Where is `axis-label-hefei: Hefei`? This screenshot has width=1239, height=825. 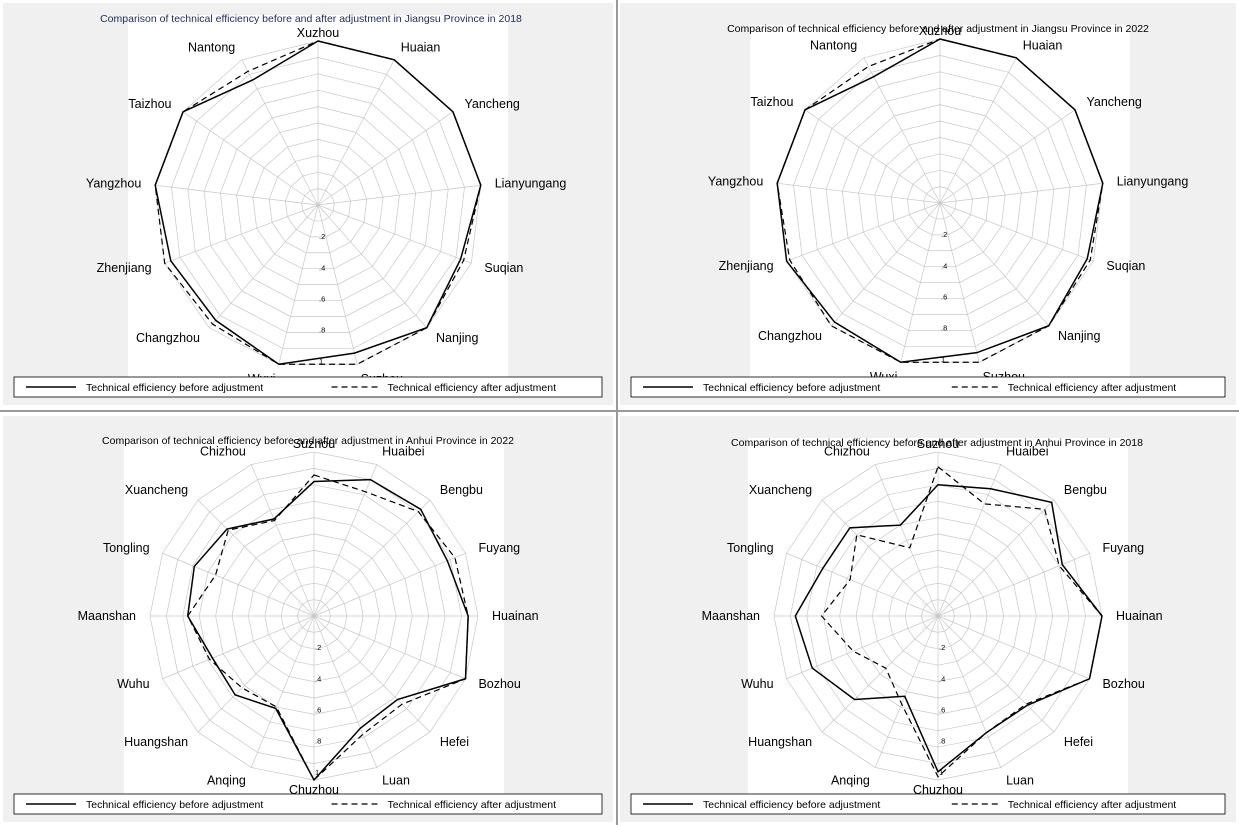
axis-label-hefei: Hefei is located at coordinates (1078, 742).